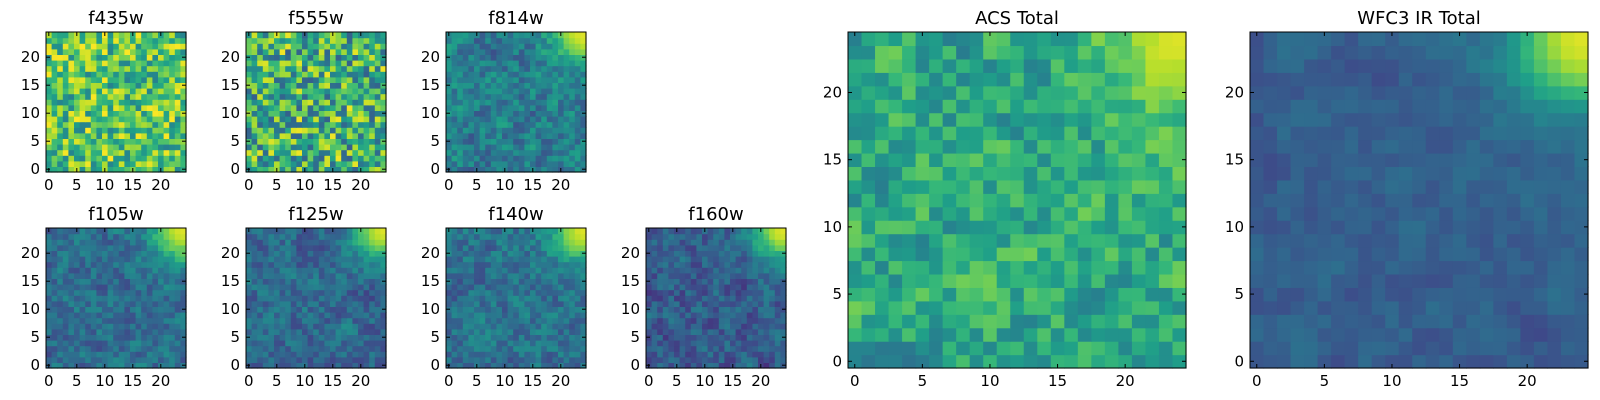  I want to click on x-tick-label: 15, so click(132, 185).